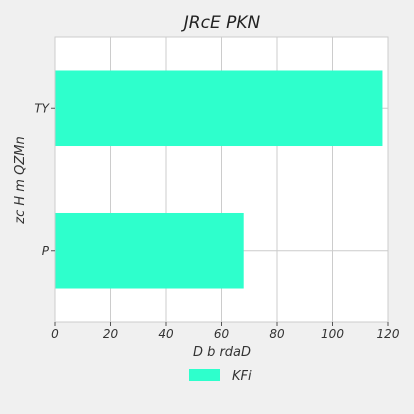 This screenshot has width=414, height=414. I want to click on x-tick-label: 100, so click(332, 334).